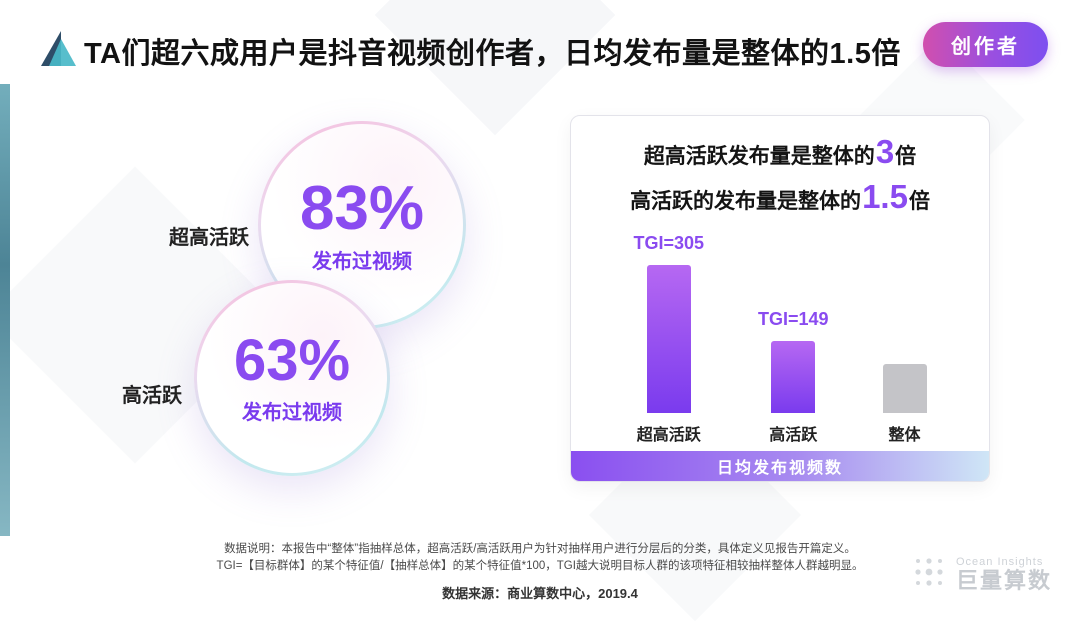  What do you see at coordinates (793, 319) in the screenshot?
I see `tgi-label: TGI=149` at bounding box center [793, 319].